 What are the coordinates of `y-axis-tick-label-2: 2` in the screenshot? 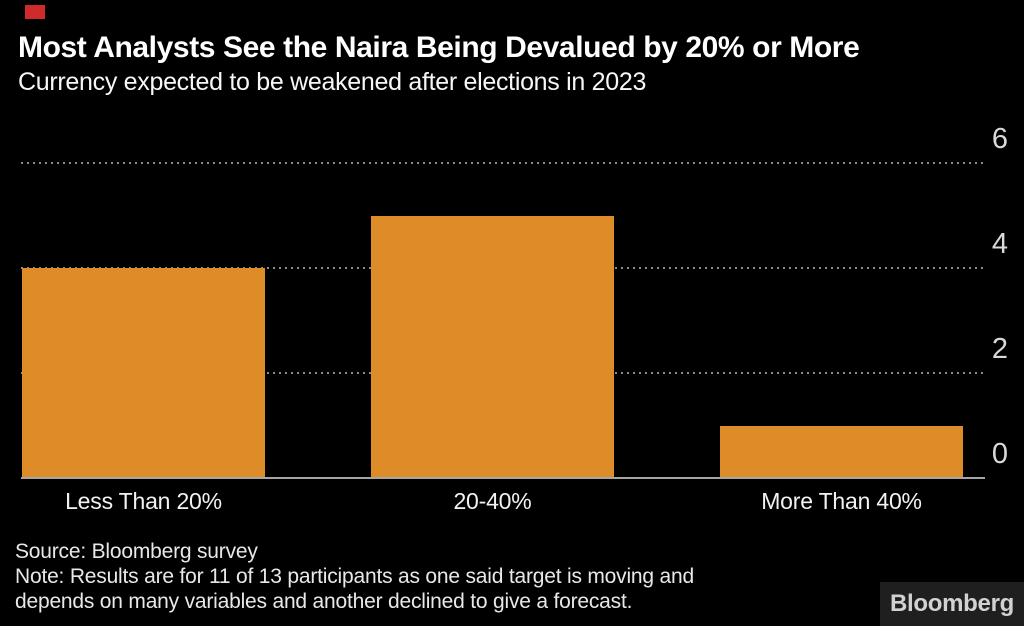 It's located at (999, 349).